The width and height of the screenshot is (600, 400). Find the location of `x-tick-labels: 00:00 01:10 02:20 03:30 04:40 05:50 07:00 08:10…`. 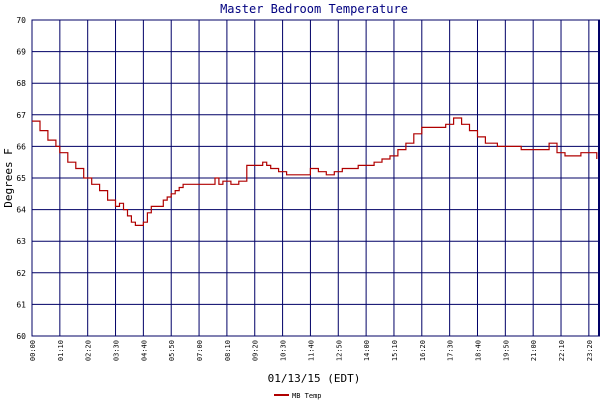

x-tick-labels: 00:00 01:10 02:20 03:30 04:40 05:50 07:00 08:10… is located at coordinates (311, 350).